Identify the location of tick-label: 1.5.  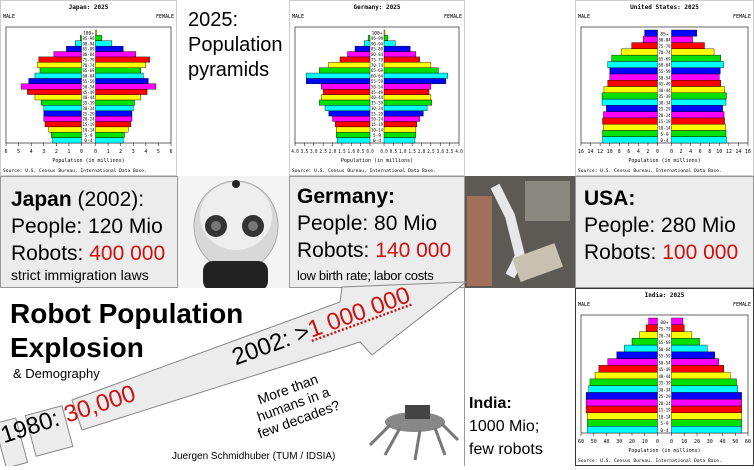
(341, 152).